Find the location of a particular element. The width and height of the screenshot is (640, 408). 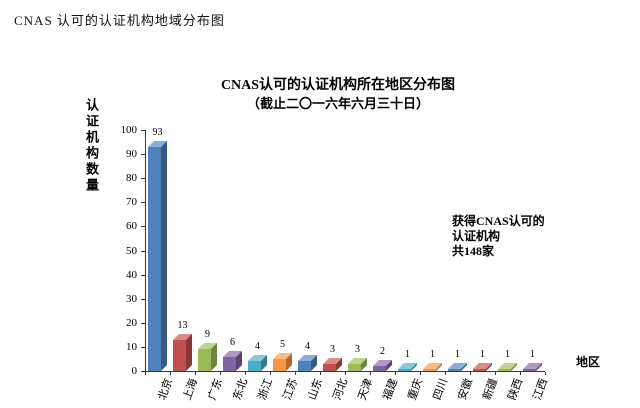

y-axis-tick-label: 60 is located at coordinates (131, 226).